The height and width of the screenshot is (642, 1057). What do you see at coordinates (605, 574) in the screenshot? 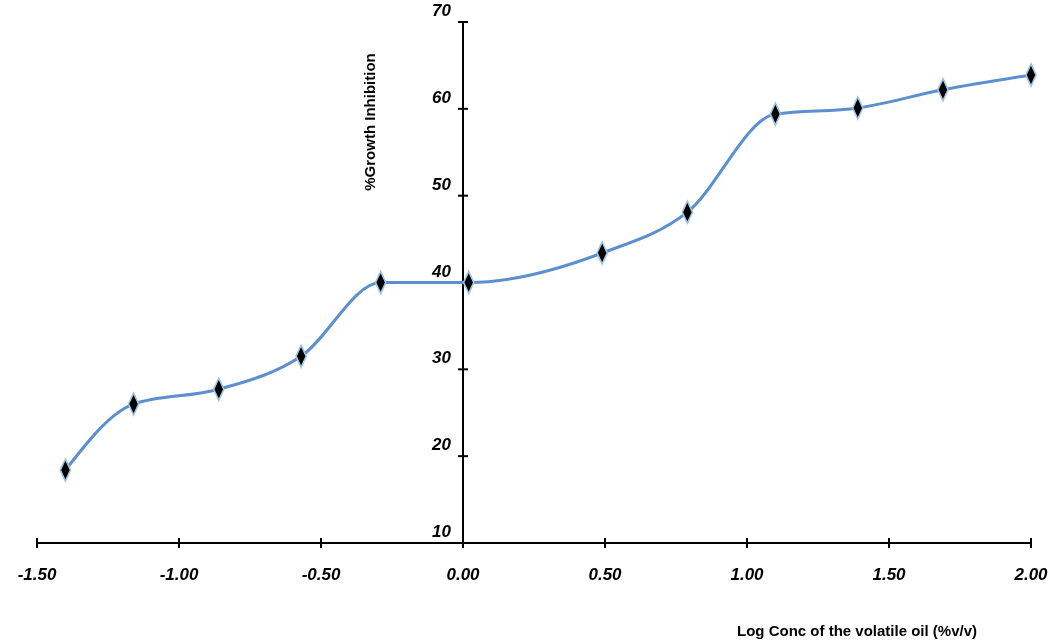
I see `x-tick-label: 0.50` at bounding box center [605, 574].